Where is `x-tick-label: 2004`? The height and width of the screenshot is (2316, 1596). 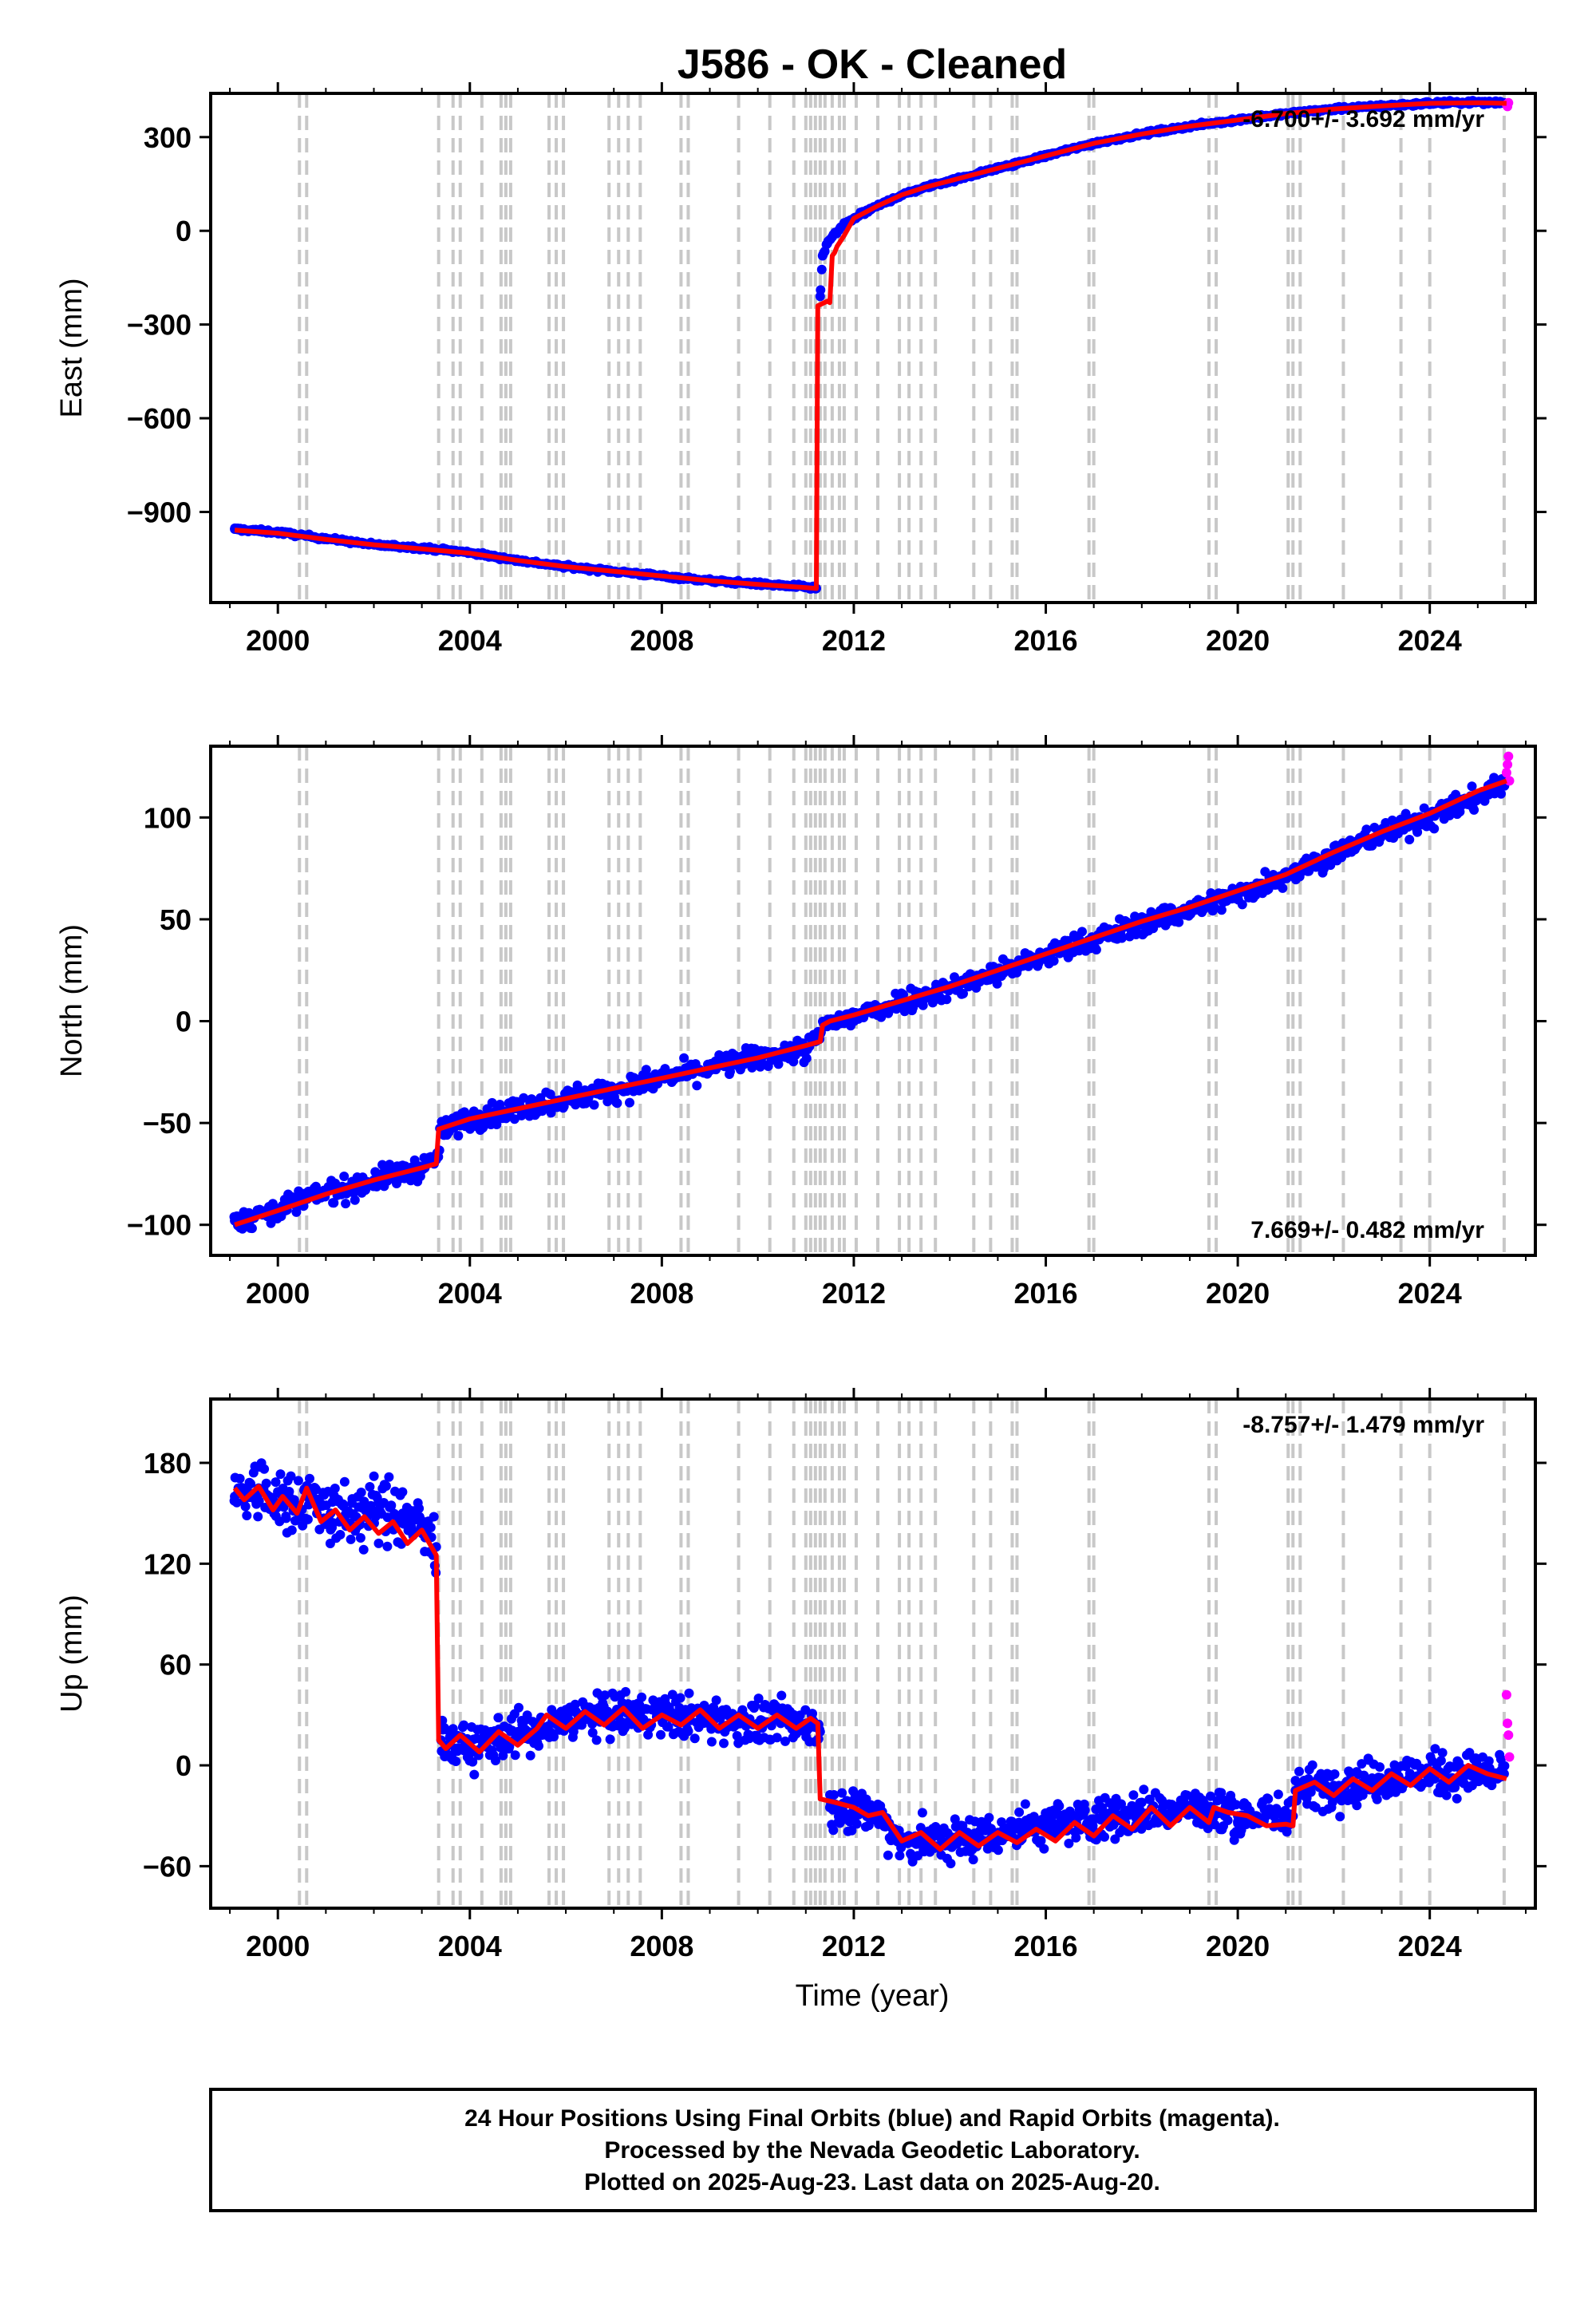 x-tick-label: 2004 is located at coordinates (470, 640).